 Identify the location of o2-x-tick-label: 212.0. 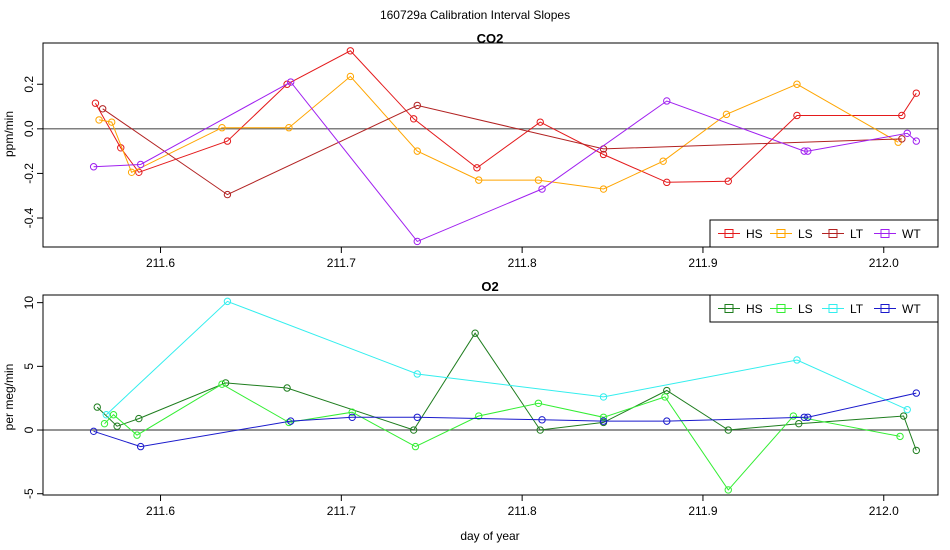
(884, 511).